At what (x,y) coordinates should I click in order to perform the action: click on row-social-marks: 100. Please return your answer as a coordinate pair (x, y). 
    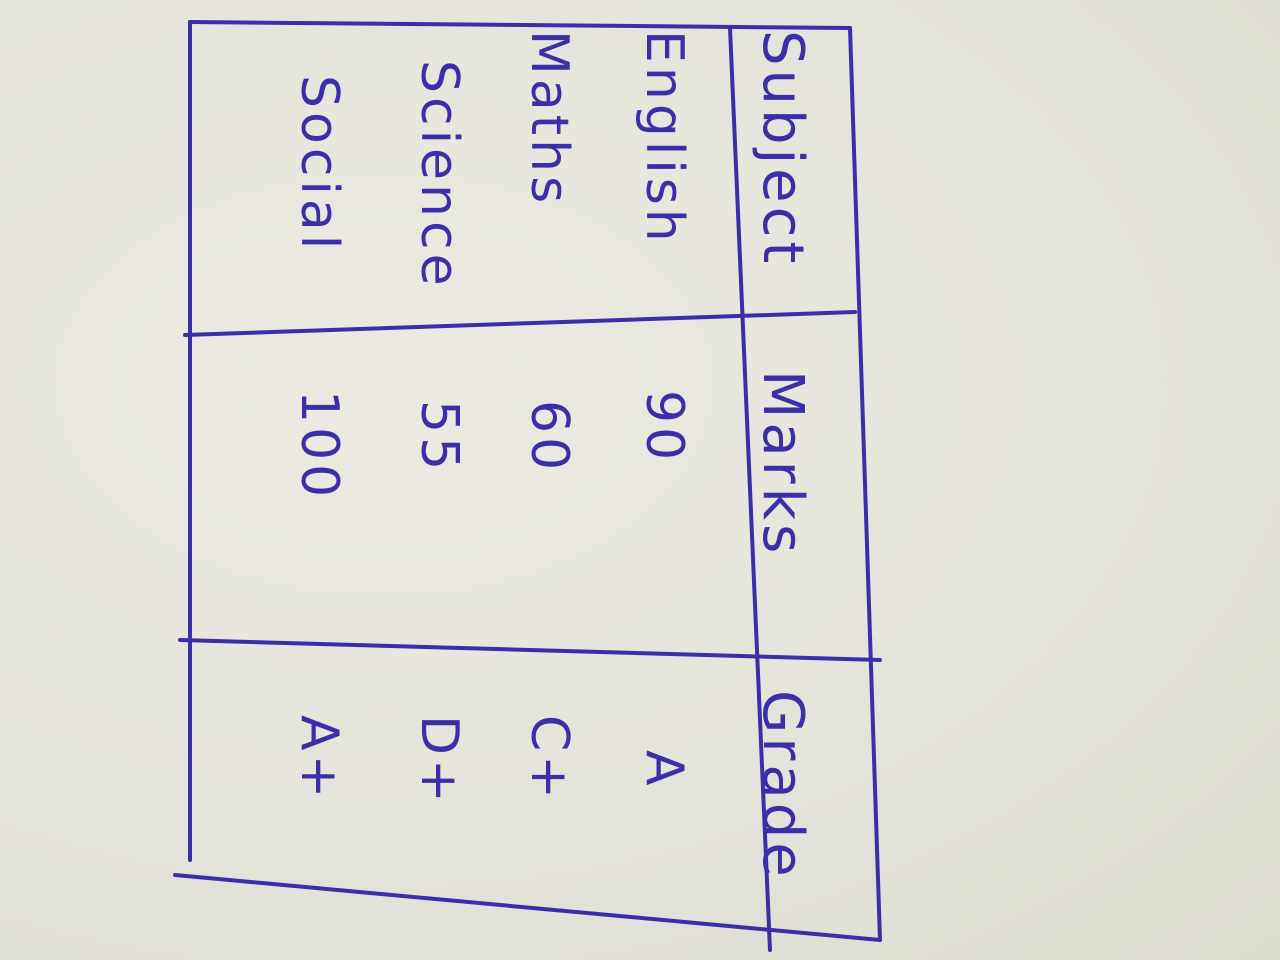
    Looking at the image, I should click on (319, 446).